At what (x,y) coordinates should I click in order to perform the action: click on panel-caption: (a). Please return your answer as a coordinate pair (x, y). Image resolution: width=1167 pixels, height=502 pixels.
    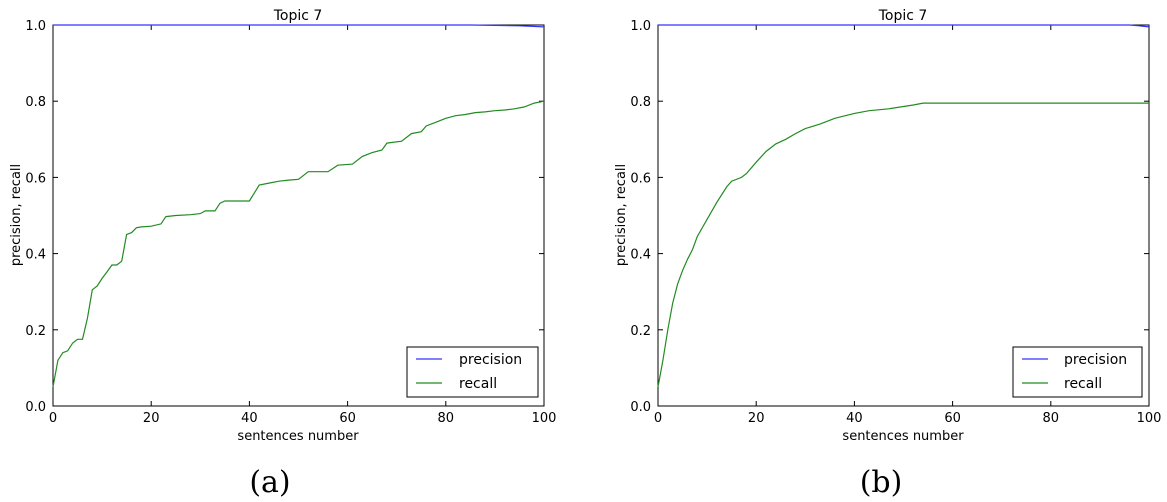
    Looking at the image, I should click on (269, 482).